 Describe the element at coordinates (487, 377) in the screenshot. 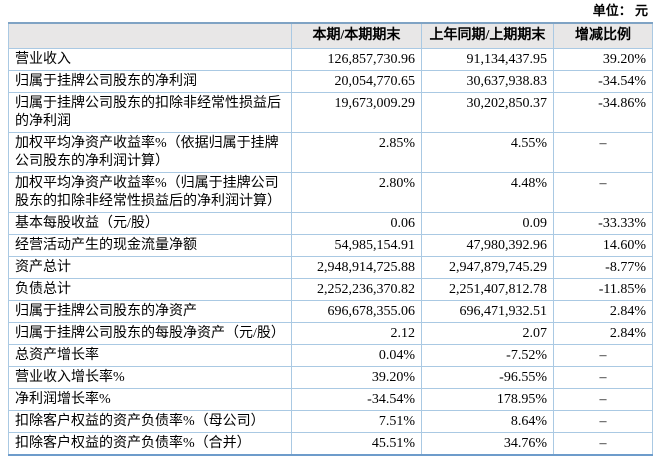

I see `prior-period-value: -96.55%` at that location.